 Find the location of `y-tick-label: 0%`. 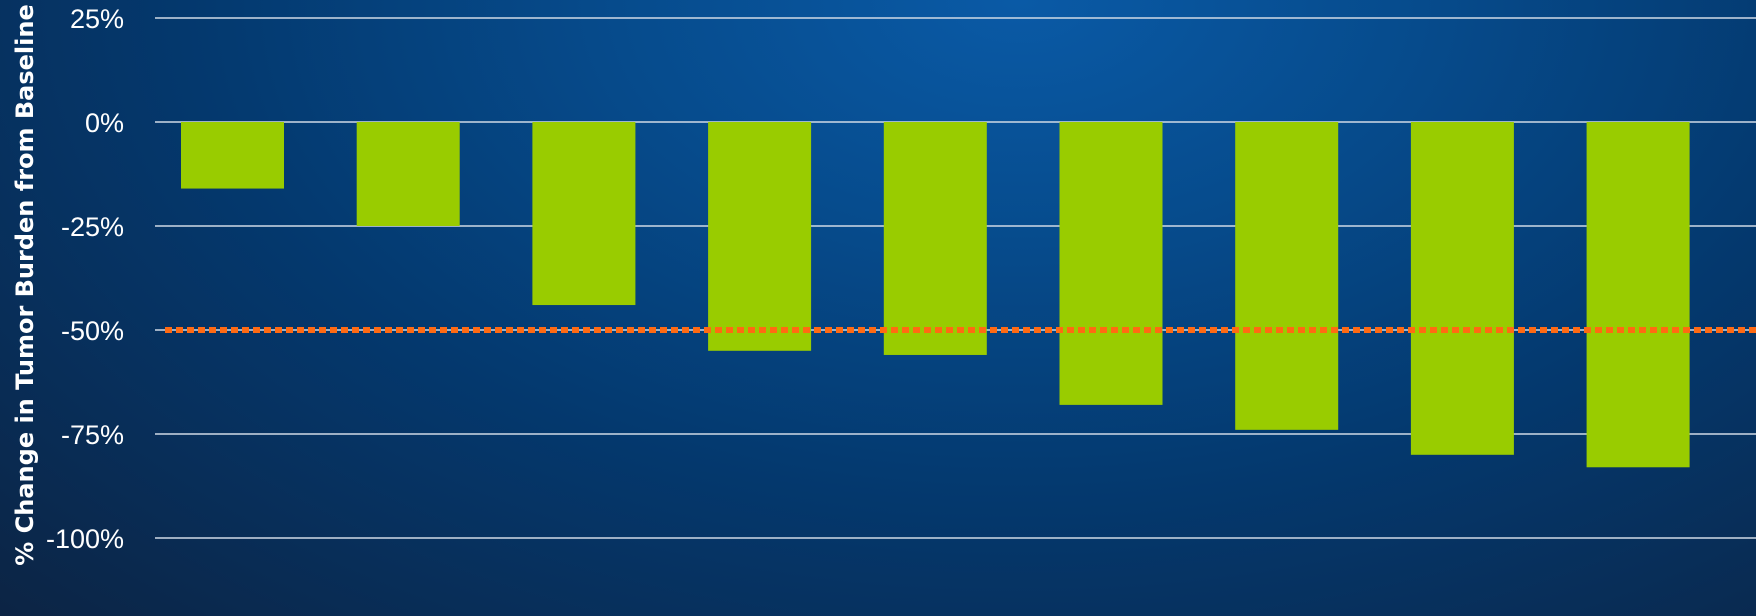

y-tick-label: 0% is located at coordinates (104, 123).